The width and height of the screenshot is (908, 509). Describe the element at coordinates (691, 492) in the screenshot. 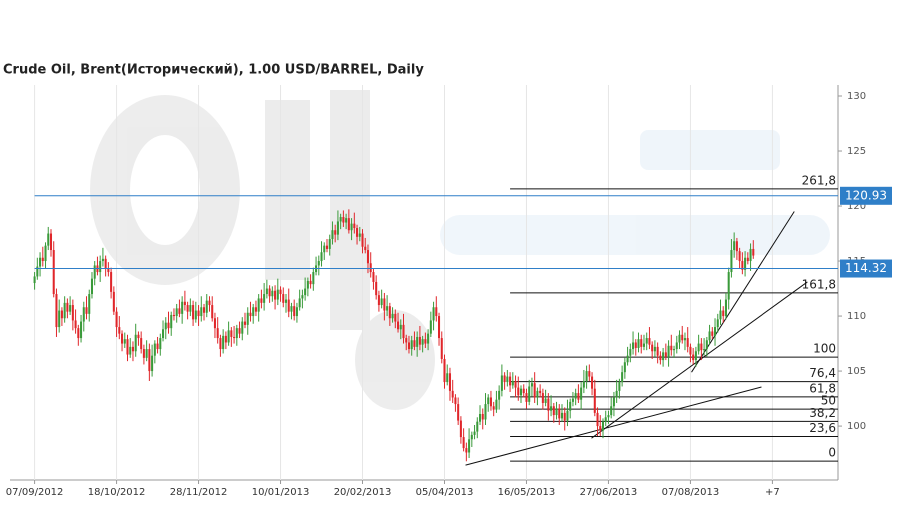

I see `x-tick-label: 07/08/2013` at that location.